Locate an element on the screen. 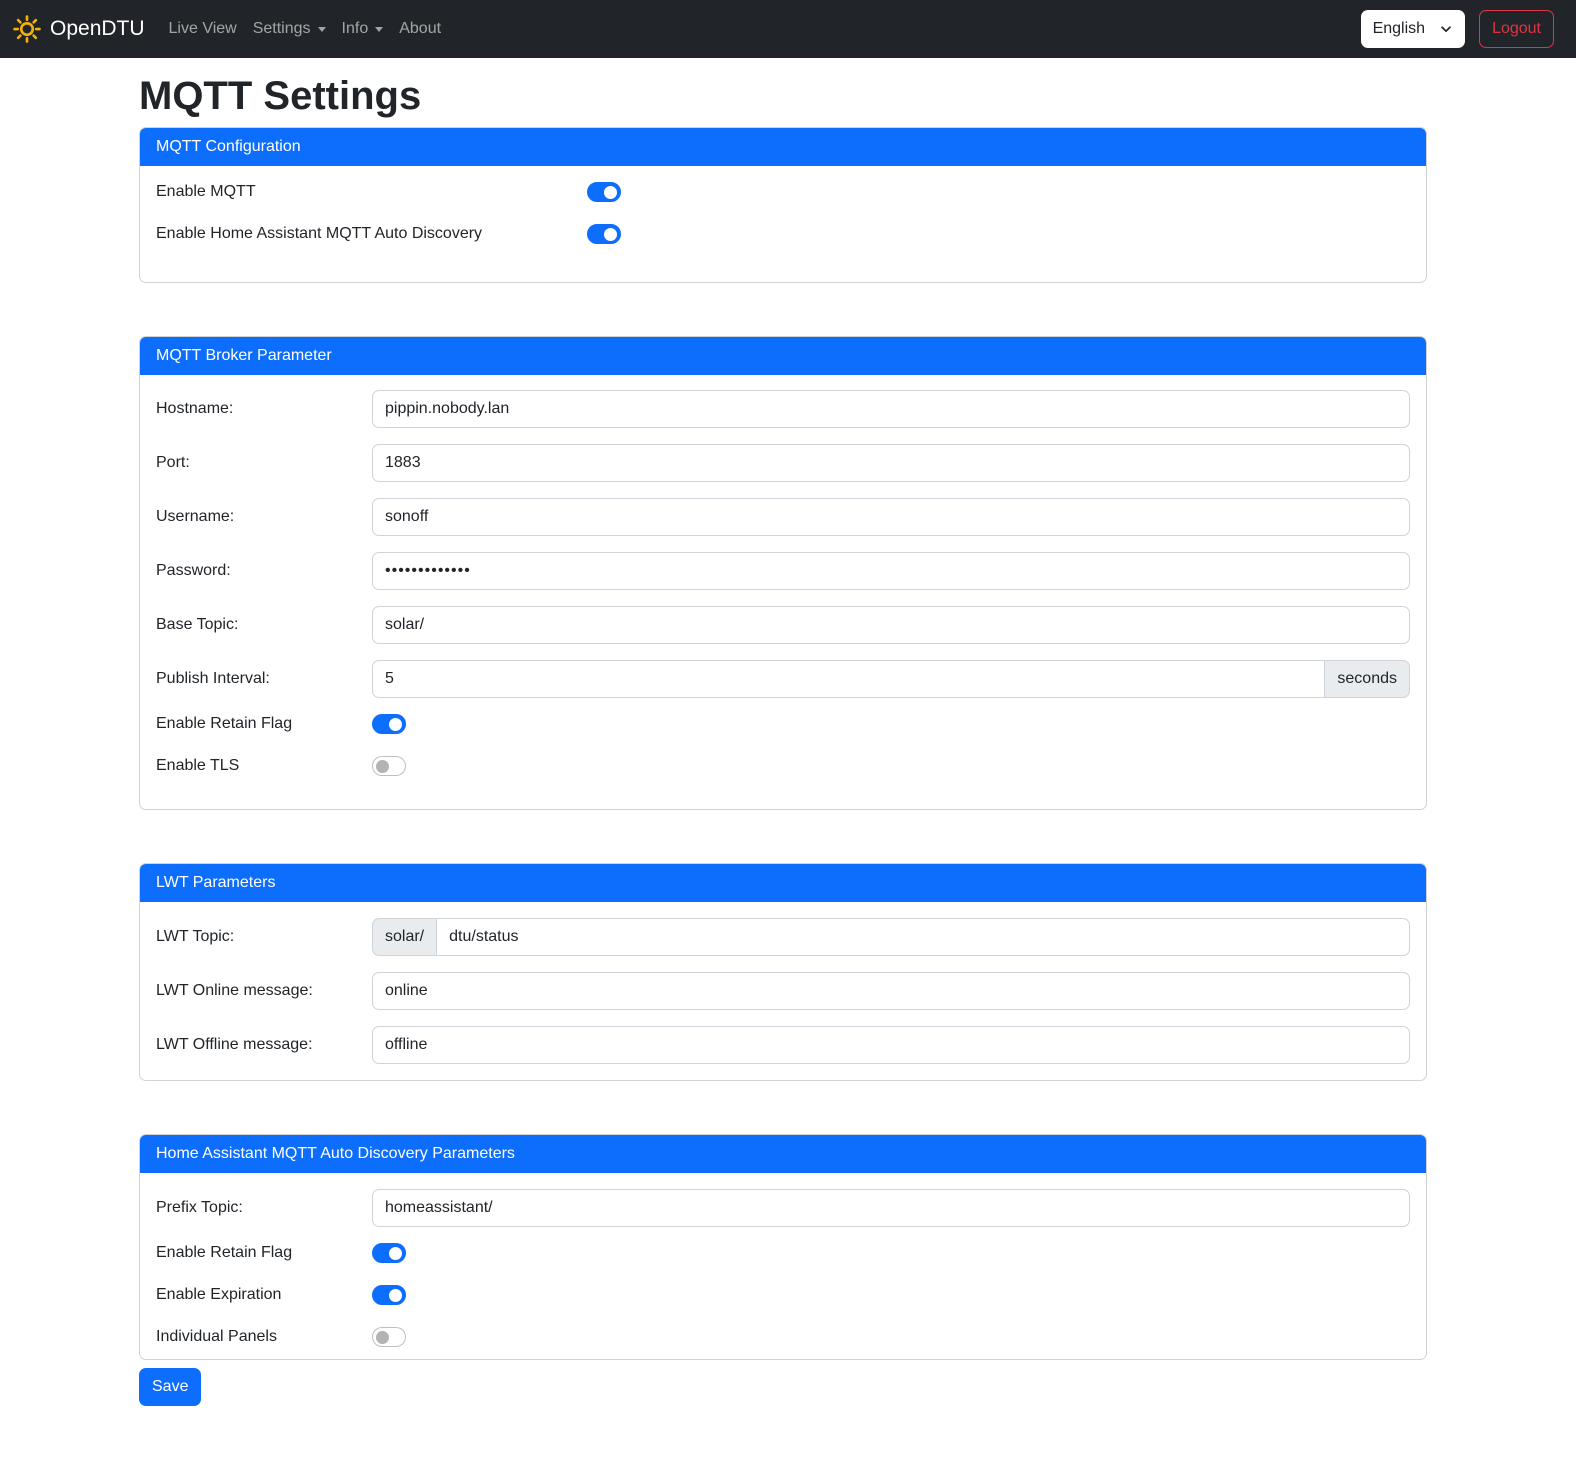 The width and height of the screenshot is (1576, 1460). base-topic-label: Base Topic: is located at coordinates (197, 624).